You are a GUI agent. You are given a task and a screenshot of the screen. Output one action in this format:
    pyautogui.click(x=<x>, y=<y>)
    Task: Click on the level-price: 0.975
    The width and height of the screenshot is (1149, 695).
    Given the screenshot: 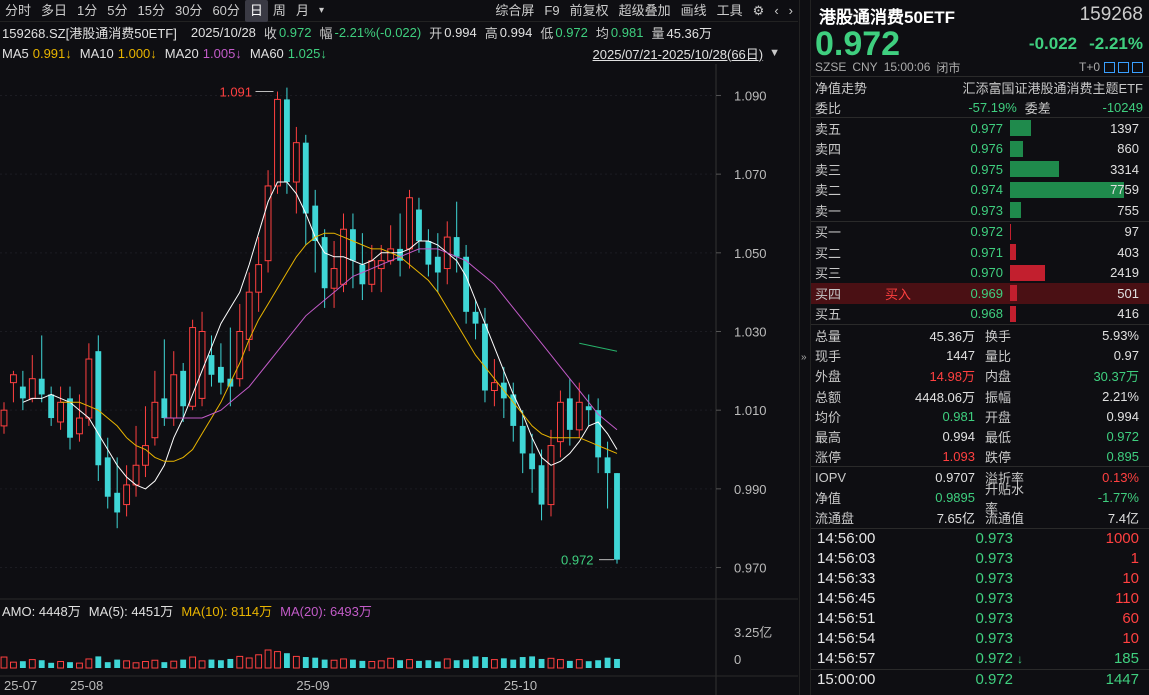 What is the action you would take?
    pyautogui.click(x=986, y=169)
    